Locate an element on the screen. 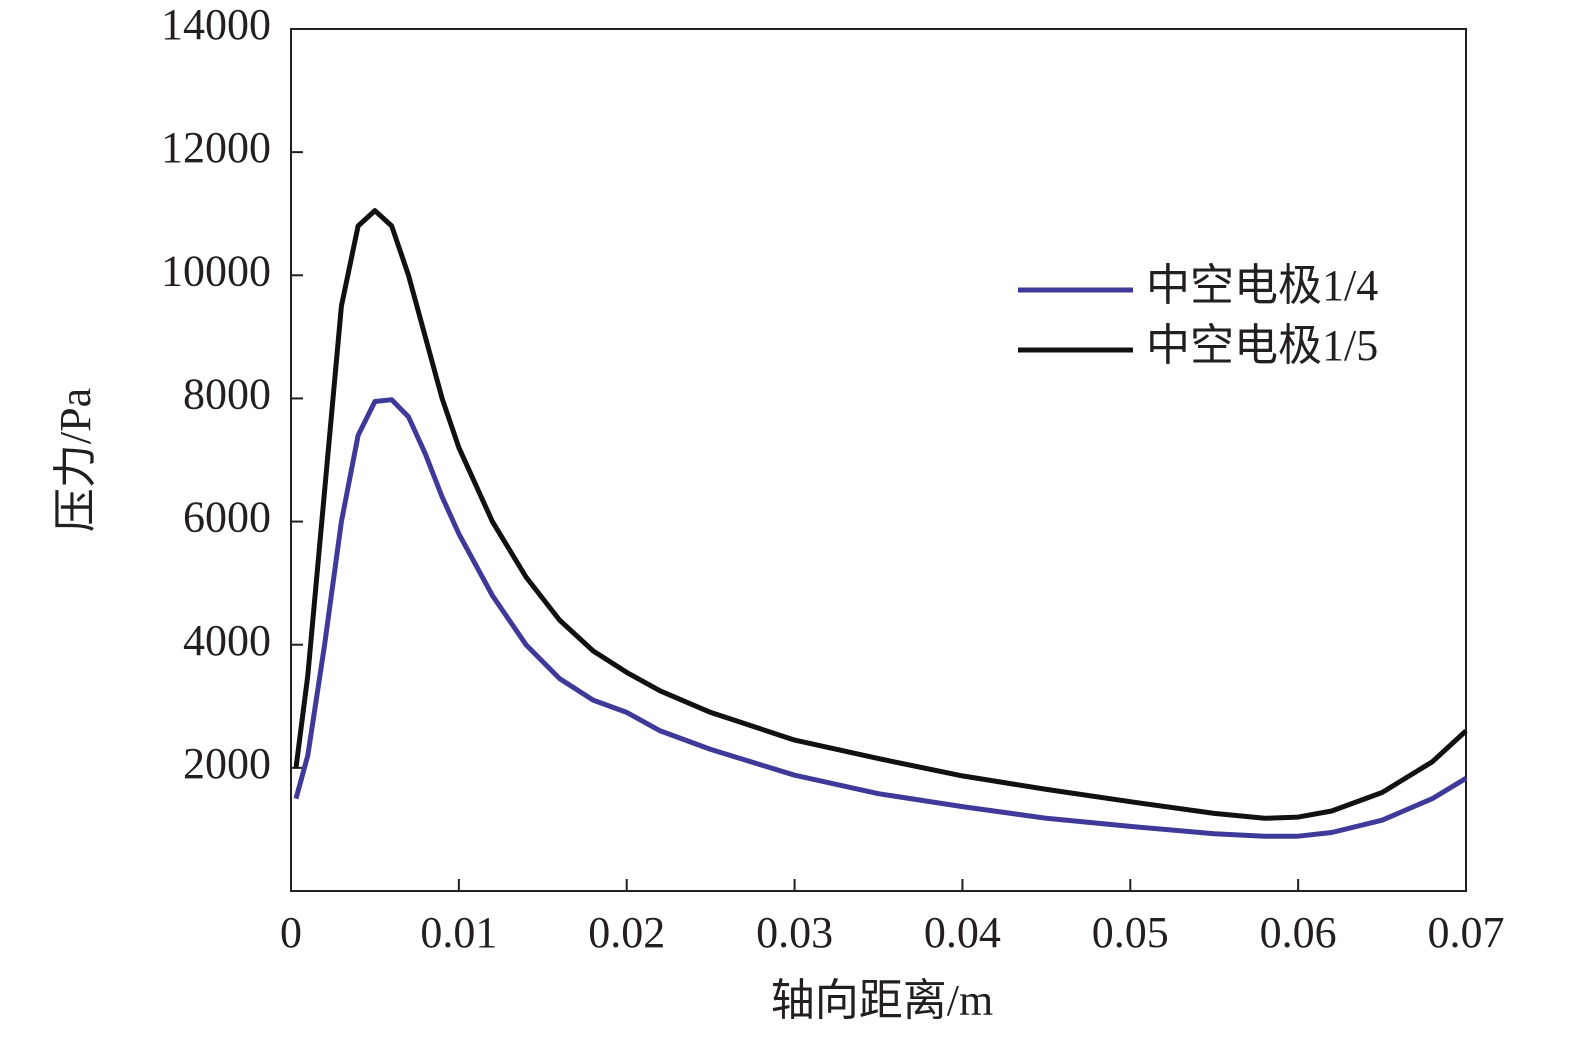 Image resolution: width=1575 pixels, height=1047 pixels. y-tick-label: 6000 is located at coordinates (227, 517).